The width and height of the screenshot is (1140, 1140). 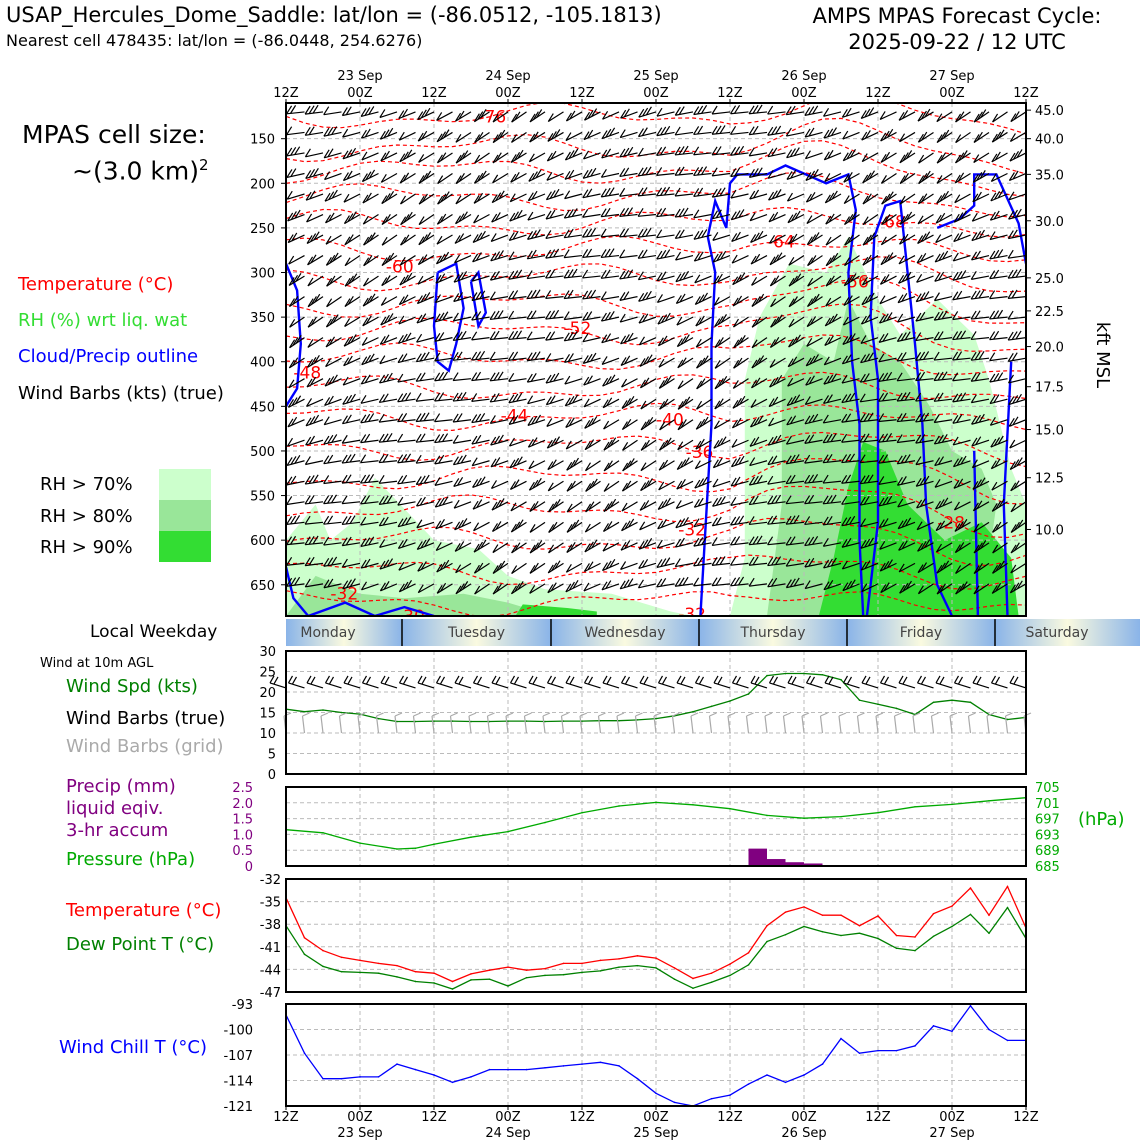 What do you see at coordinates (1049, 279) in the screenshot?
I see `kft-tick-label: 25.0` at bounding box center [1049, 279].